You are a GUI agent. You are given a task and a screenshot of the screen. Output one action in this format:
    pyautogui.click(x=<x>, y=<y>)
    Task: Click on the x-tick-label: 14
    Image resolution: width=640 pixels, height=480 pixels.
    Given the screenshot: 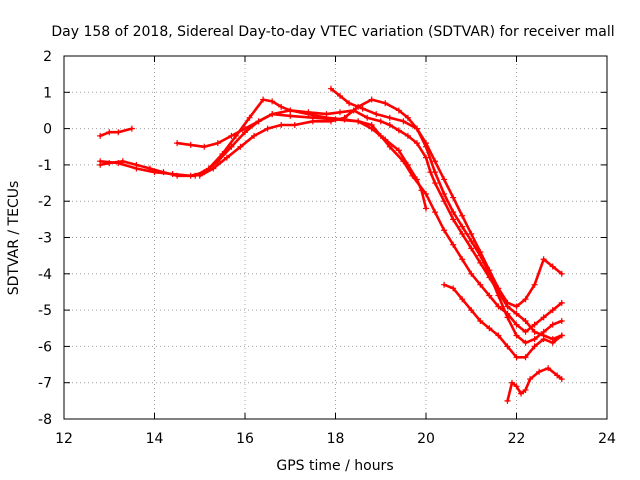 What is the action you would take?
    pyautogui.click(x=155, y=439)
    